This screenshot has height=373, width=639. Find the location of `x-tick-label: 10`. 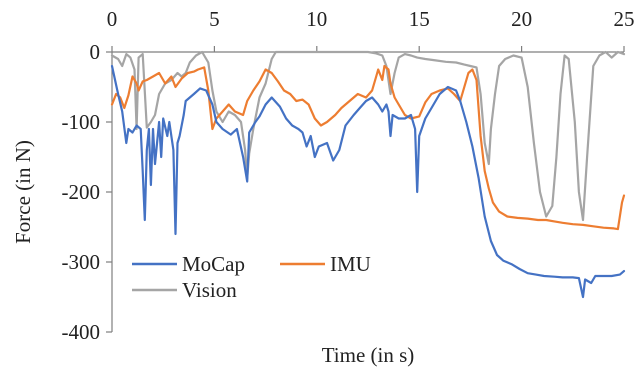

x-tick-label: 10 is located at coordinates (316, 19).